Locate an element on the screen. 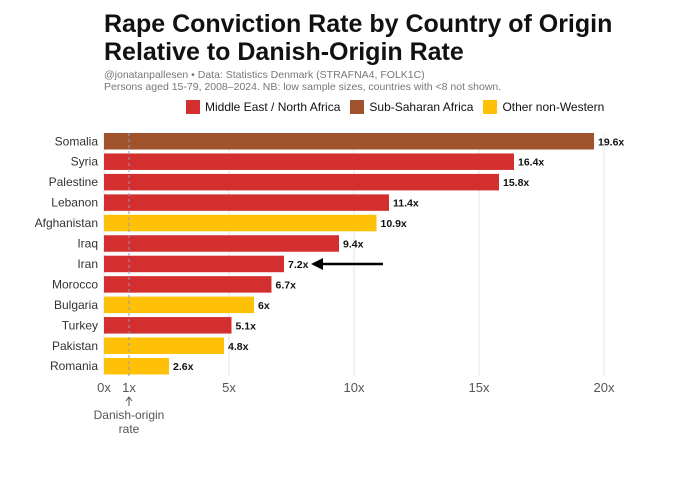  x-tick-label-1: 1x is located at coordinates (129, 387).